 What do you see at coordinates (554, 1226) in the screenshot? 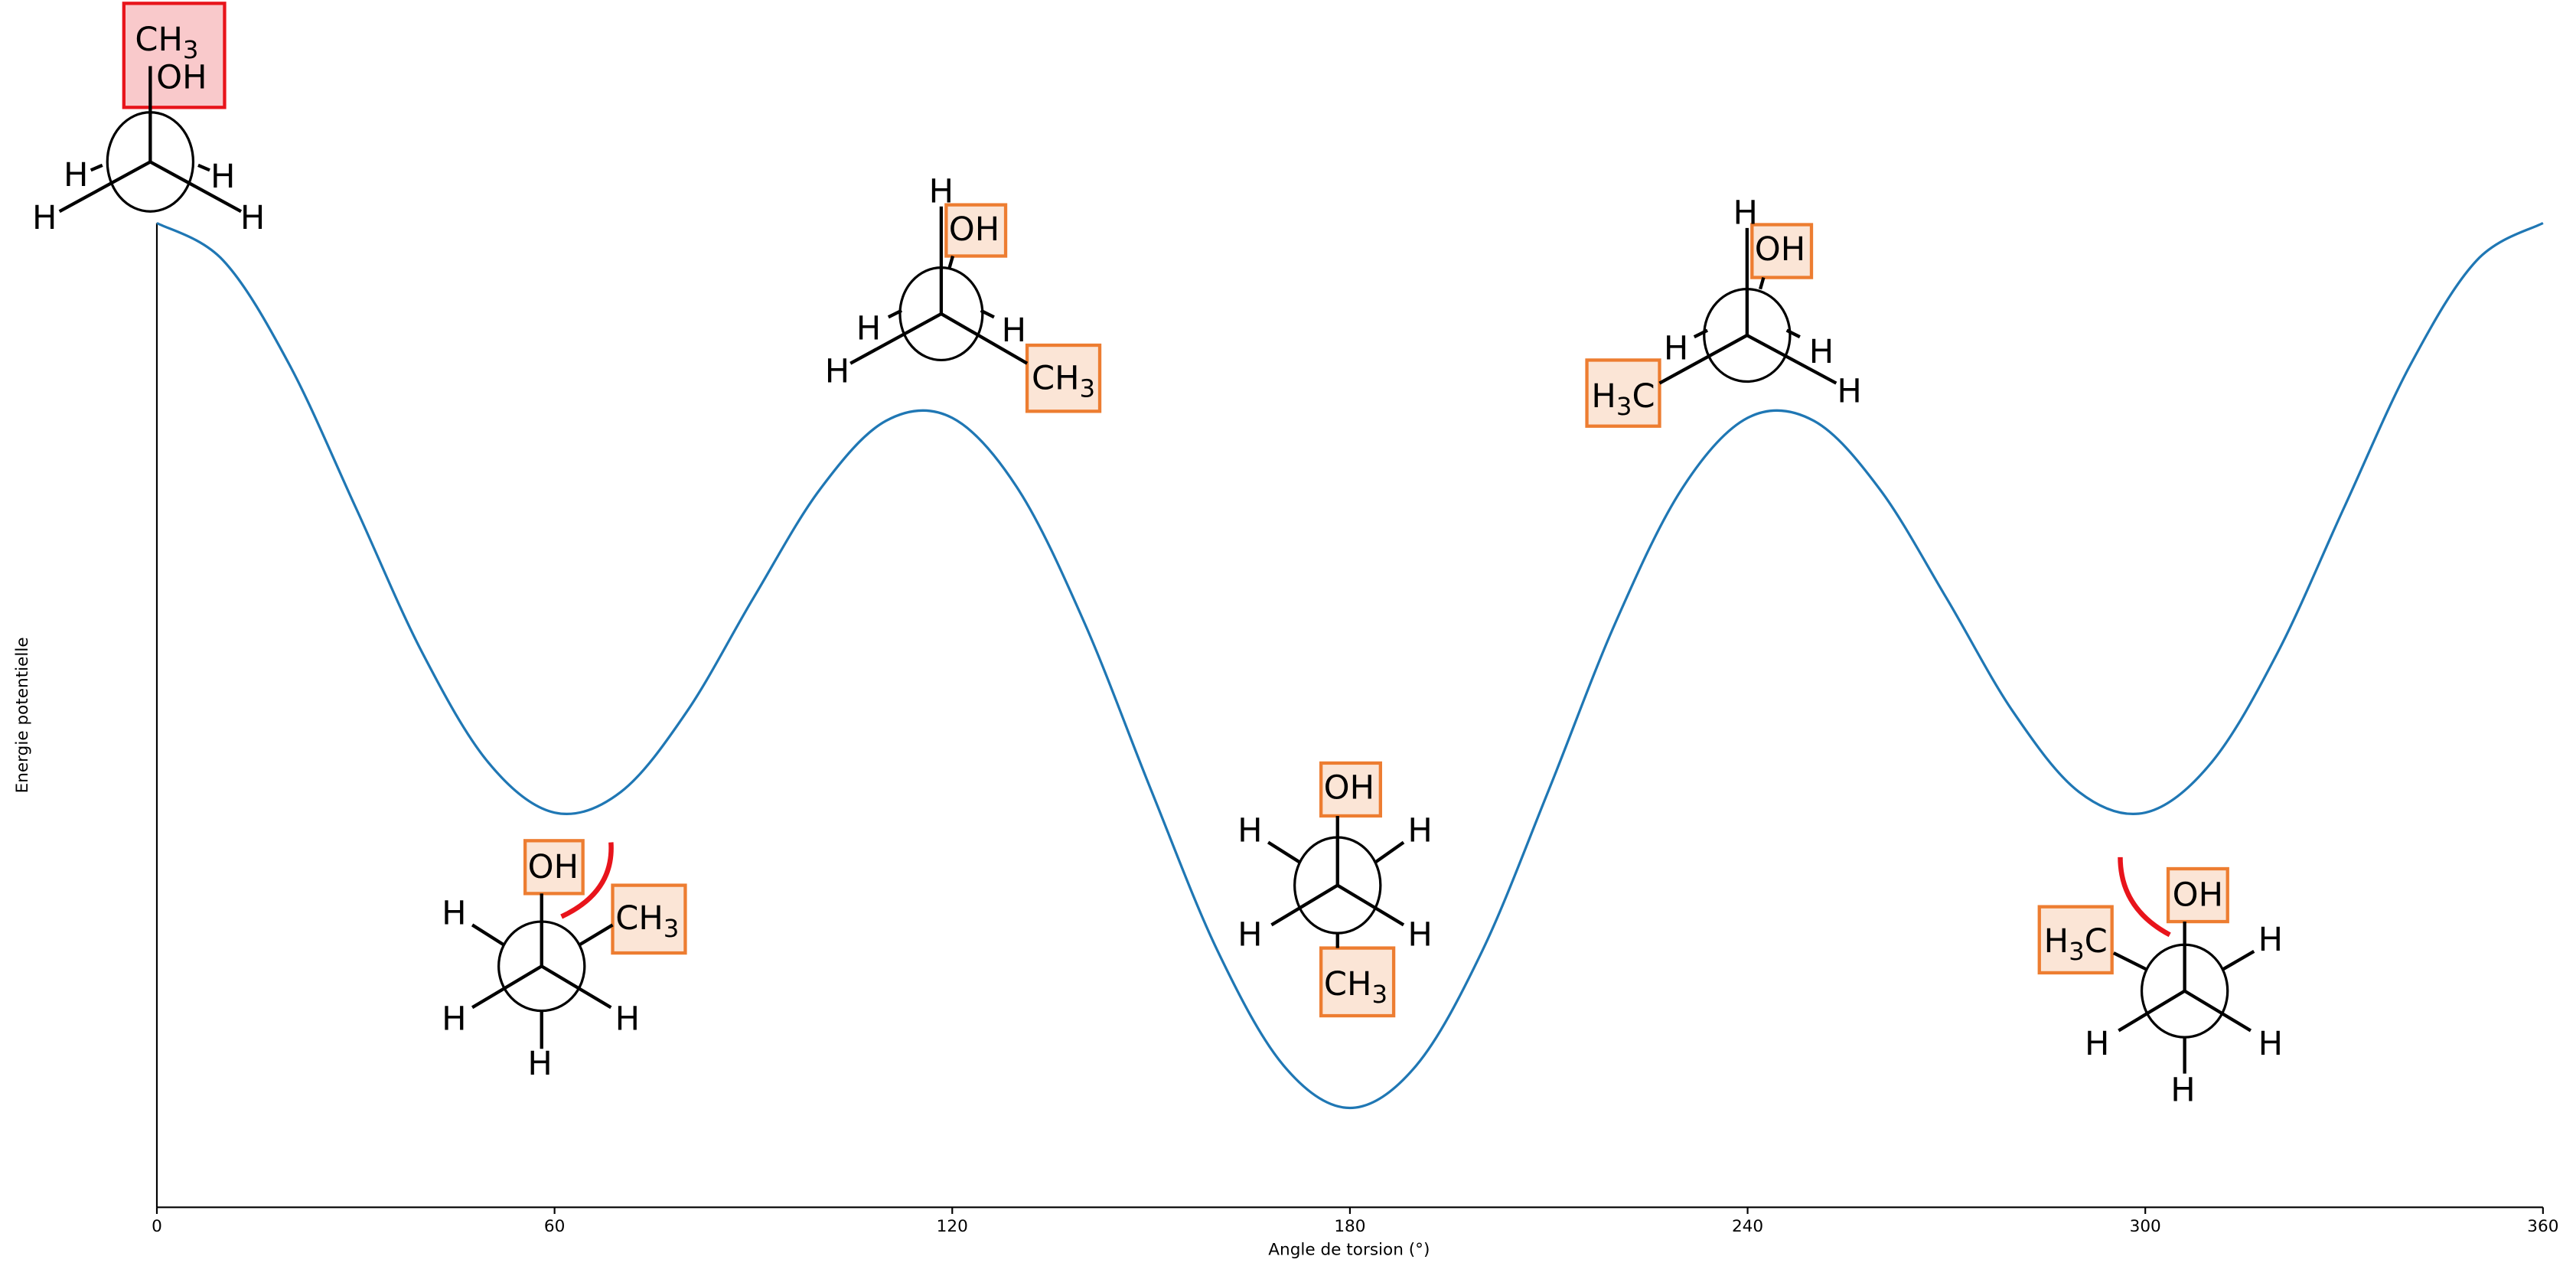
I see `x-tick-label: 60` at bounding box center [554, 1226].